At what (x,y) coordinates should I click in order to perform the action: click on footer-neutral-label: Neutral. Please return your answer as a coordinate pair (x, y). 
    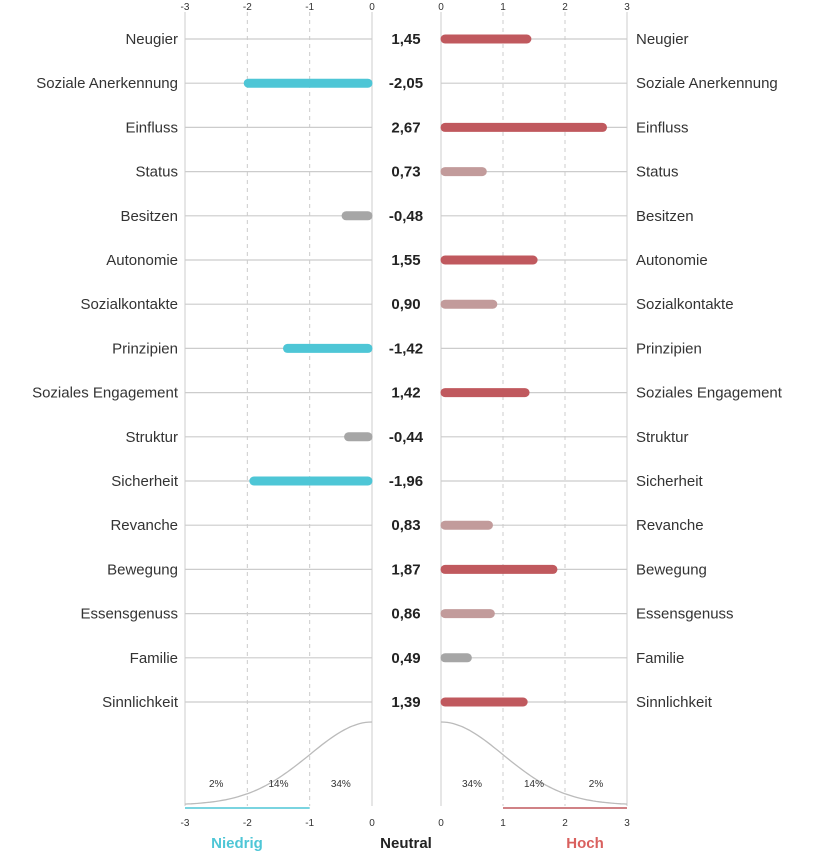
    Looking at the image, I should click on (406, 843).